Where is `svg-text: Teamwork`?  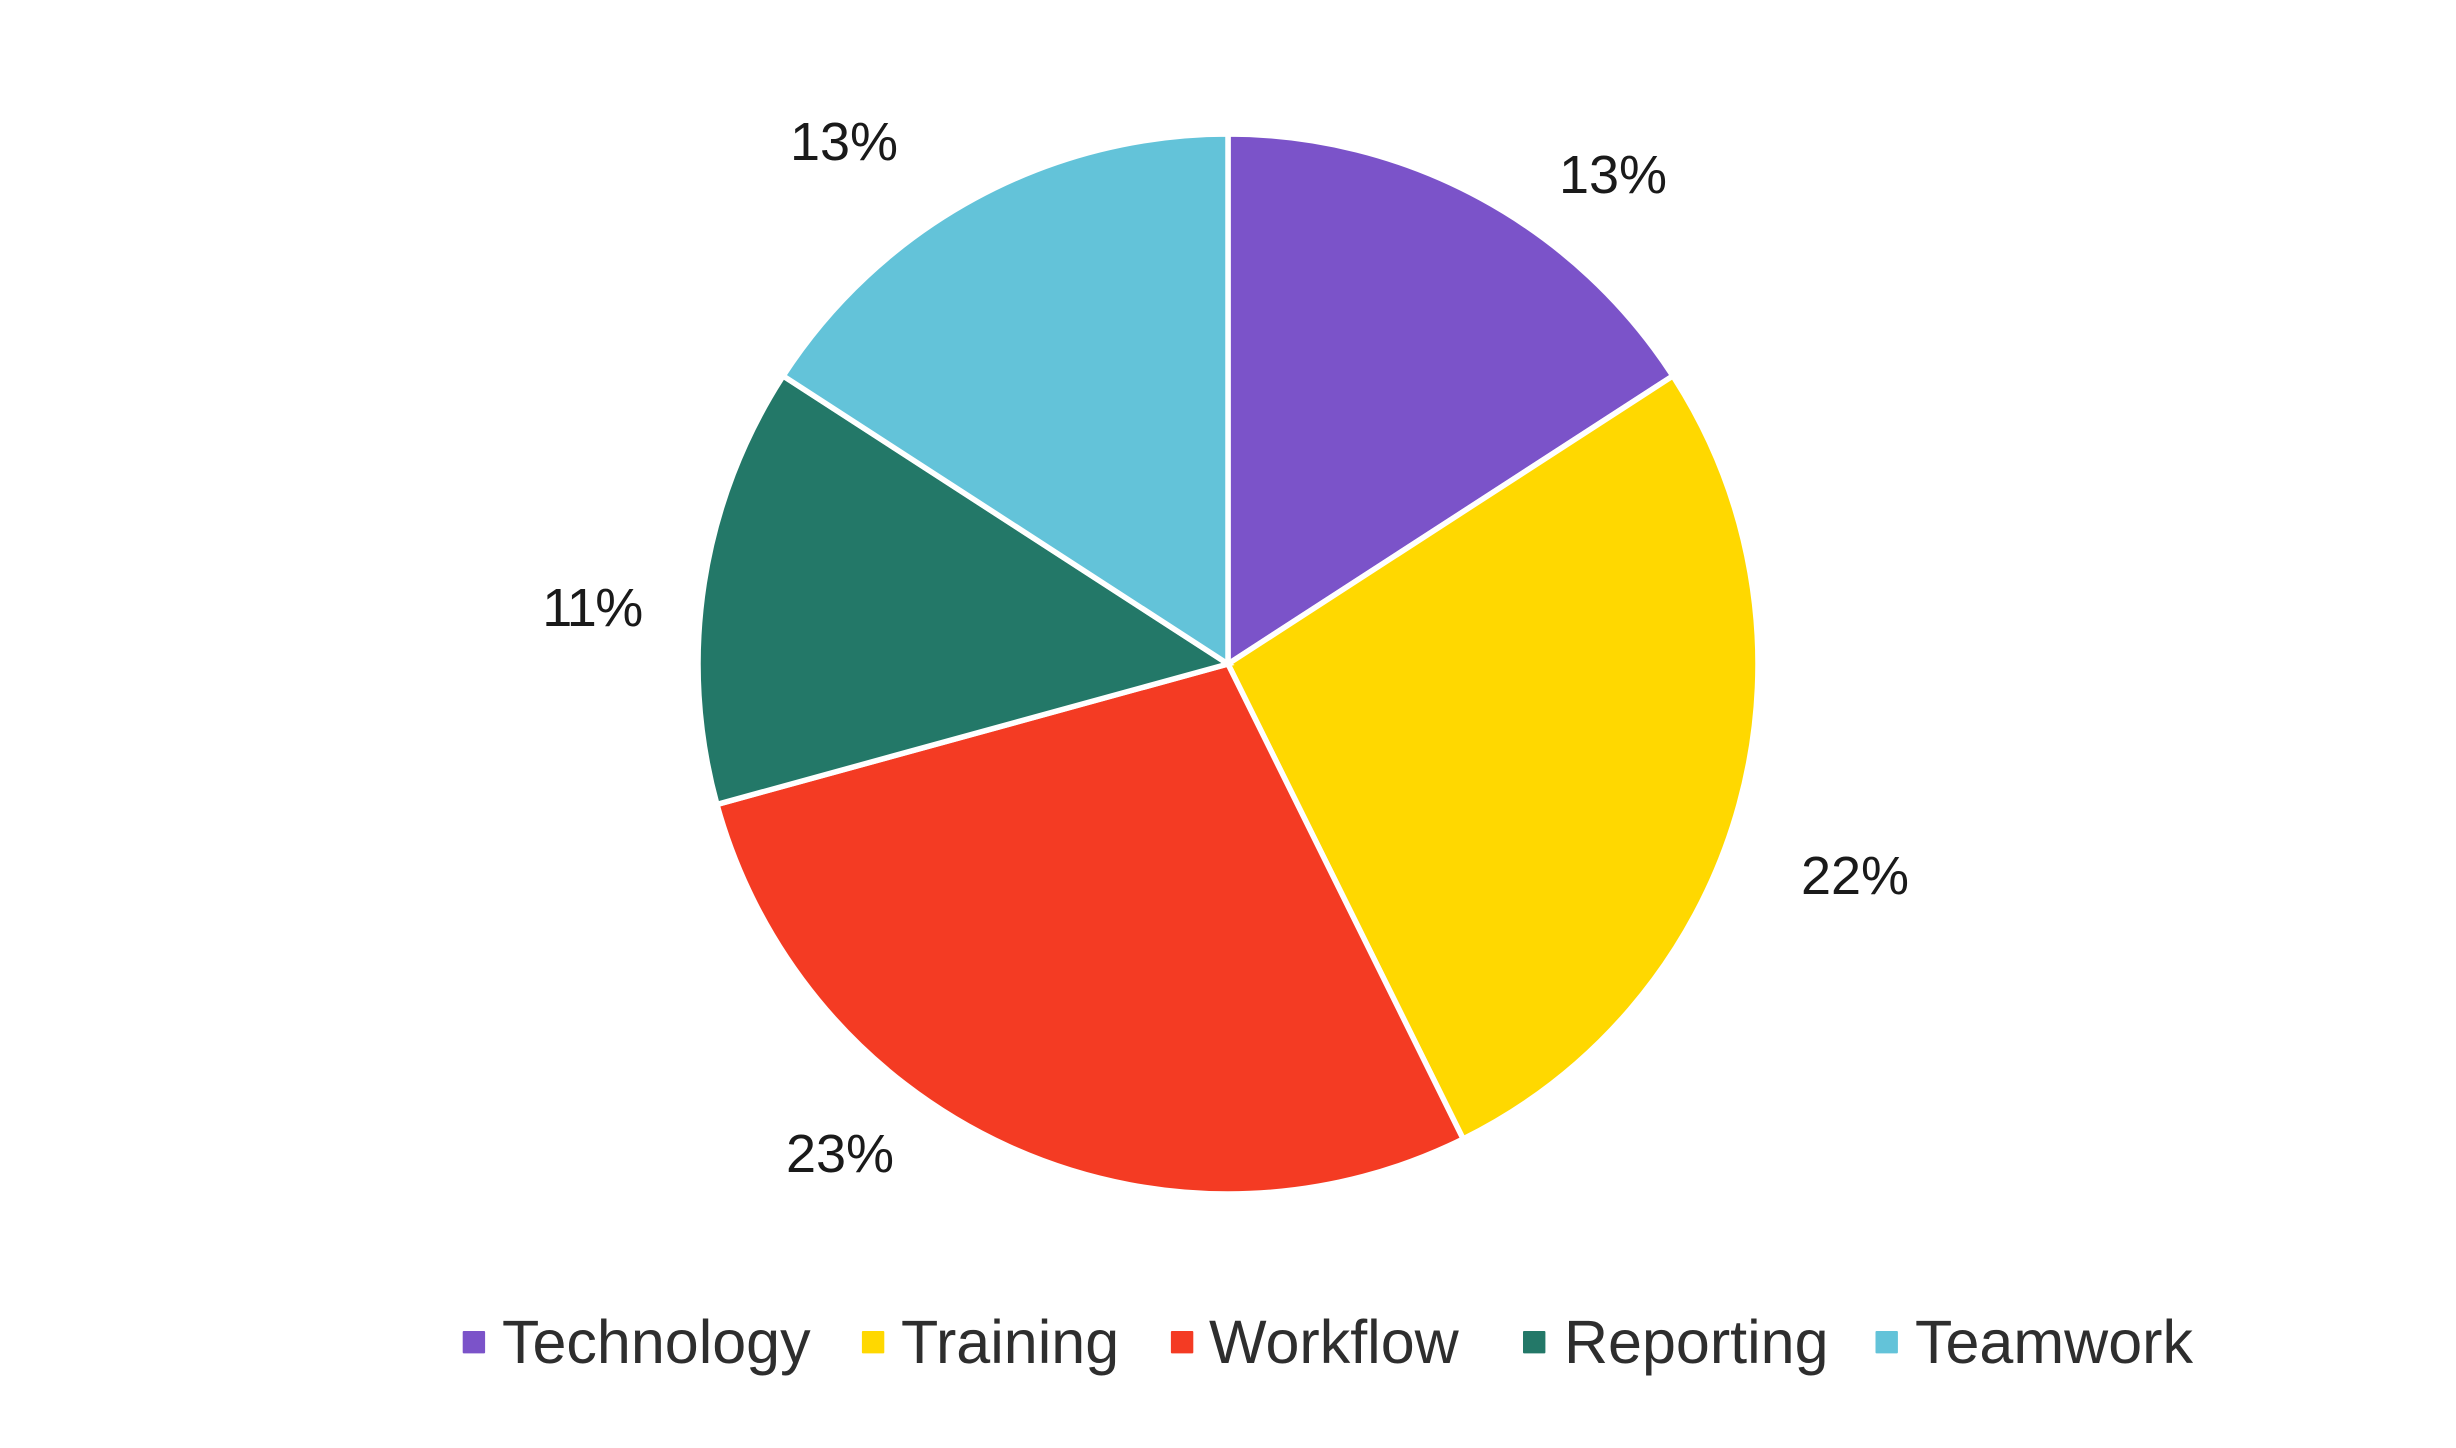
svg-text: Teamwork is located at coordinates (2054, 1342).